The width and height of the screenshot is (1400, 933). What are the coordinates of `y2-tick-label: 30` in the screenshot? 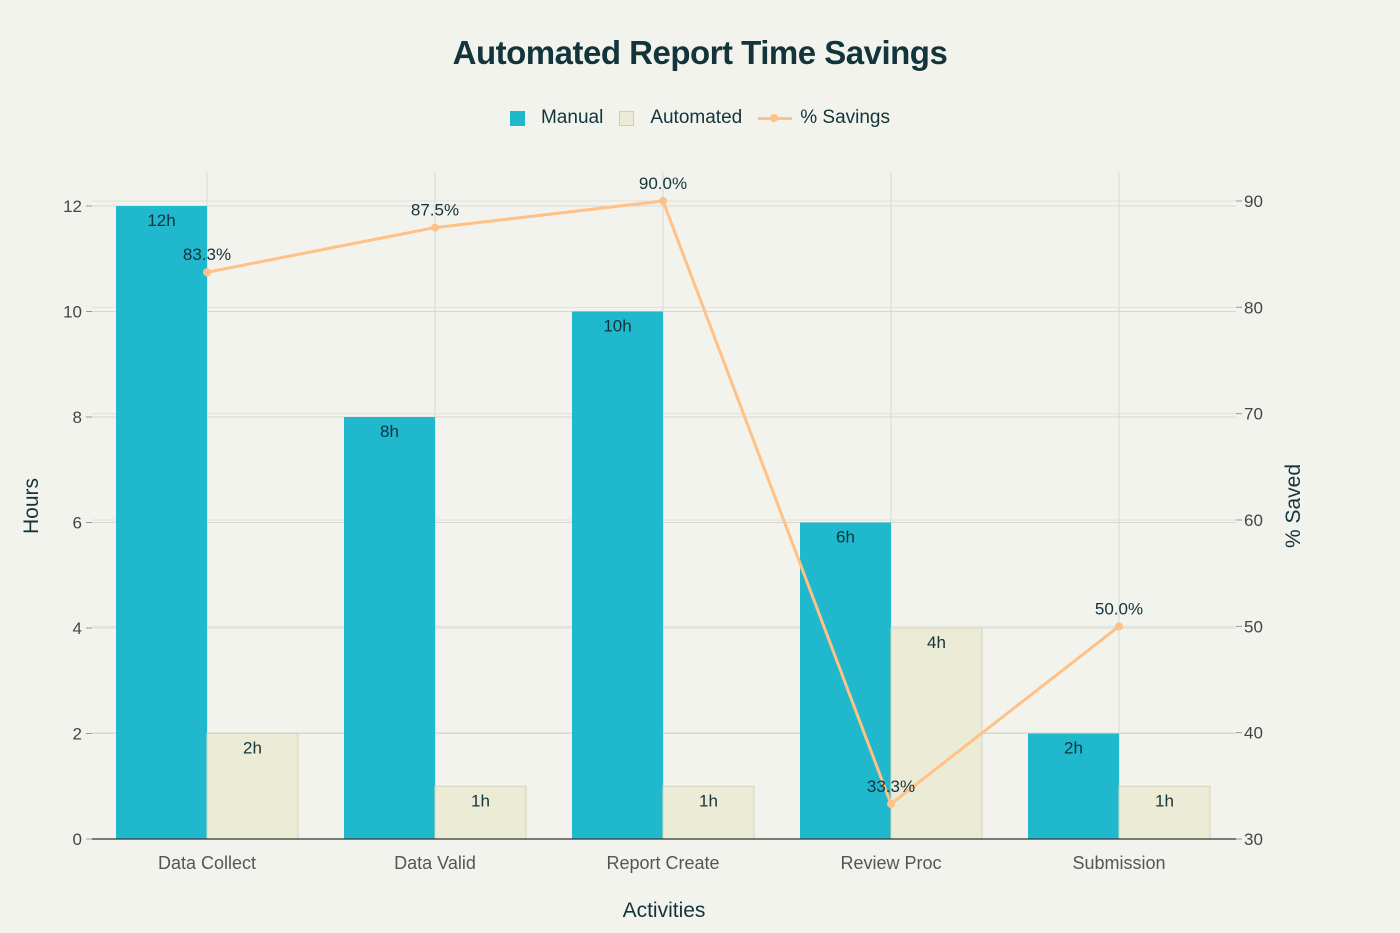 It's located at (1253, 839).